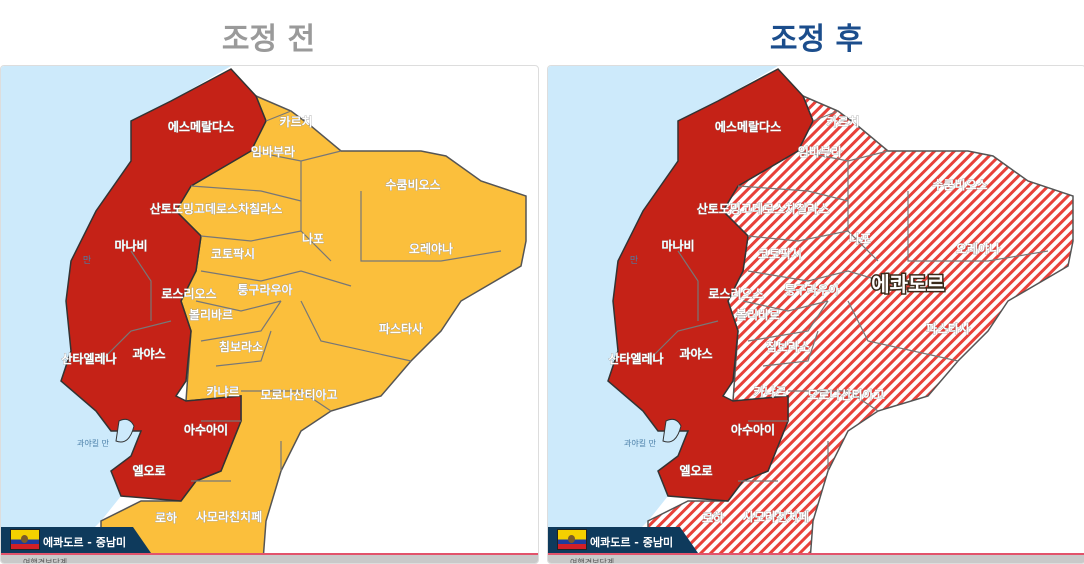 This screenshot has width=1084, height=564. I want to click on title-after: 조정 후, so click(816, 39).